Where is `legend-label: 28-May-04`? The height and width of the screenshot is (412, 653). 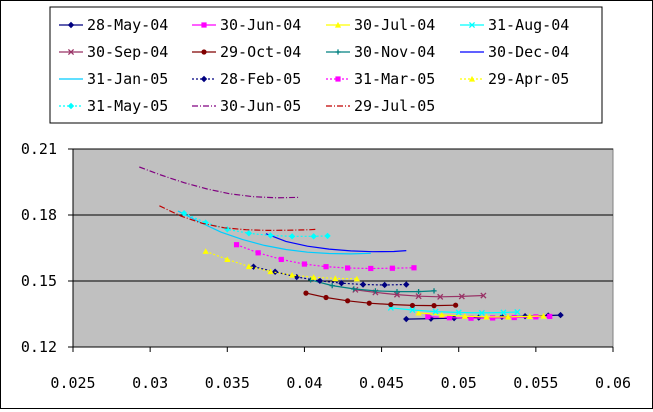 legend-label: 28-May-04 is located at coordinates (127, 25).